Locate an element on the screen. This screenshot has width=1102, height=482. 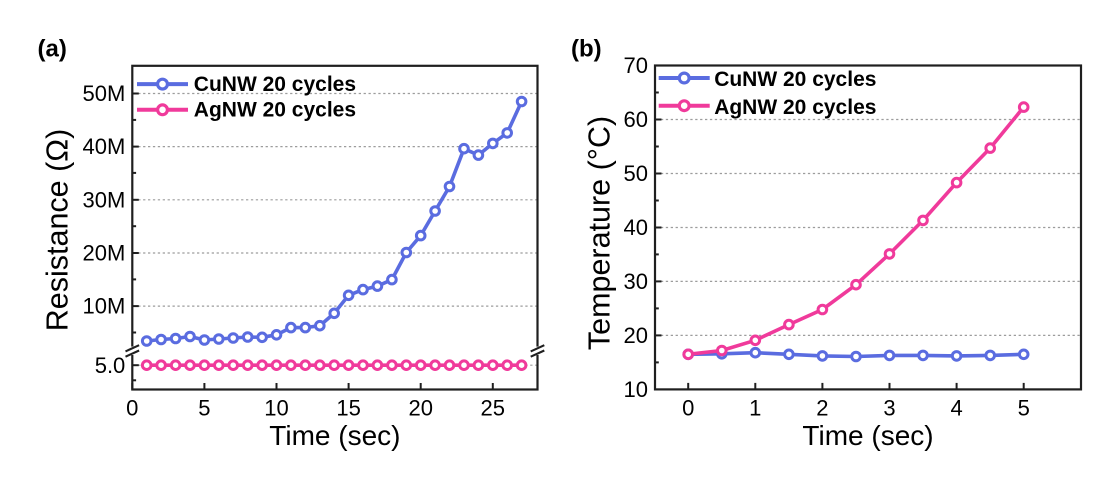
svg-text: 15 is located at coordinates (348, 407).